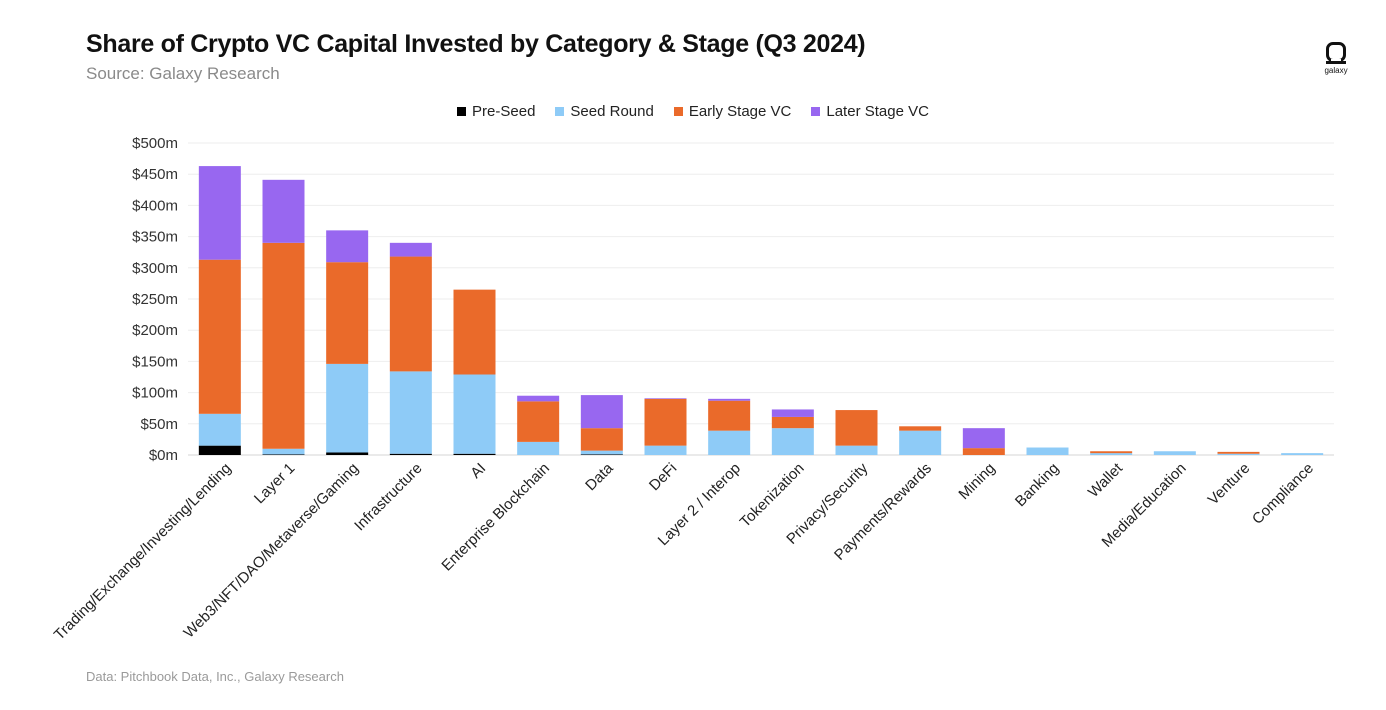 This screenshot has width=1386, height=710. What do you see at coordinates (1336, 52) in the screenshot?
I see `logo-mark-icon` at bounding box center [1336, 52].